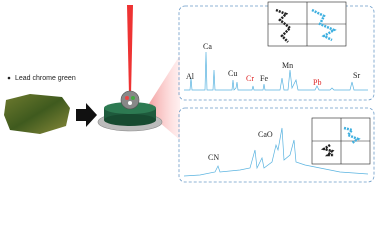 This screenshot has width=378, height=240. I want to click on sample-leaf, so click(37, 114).